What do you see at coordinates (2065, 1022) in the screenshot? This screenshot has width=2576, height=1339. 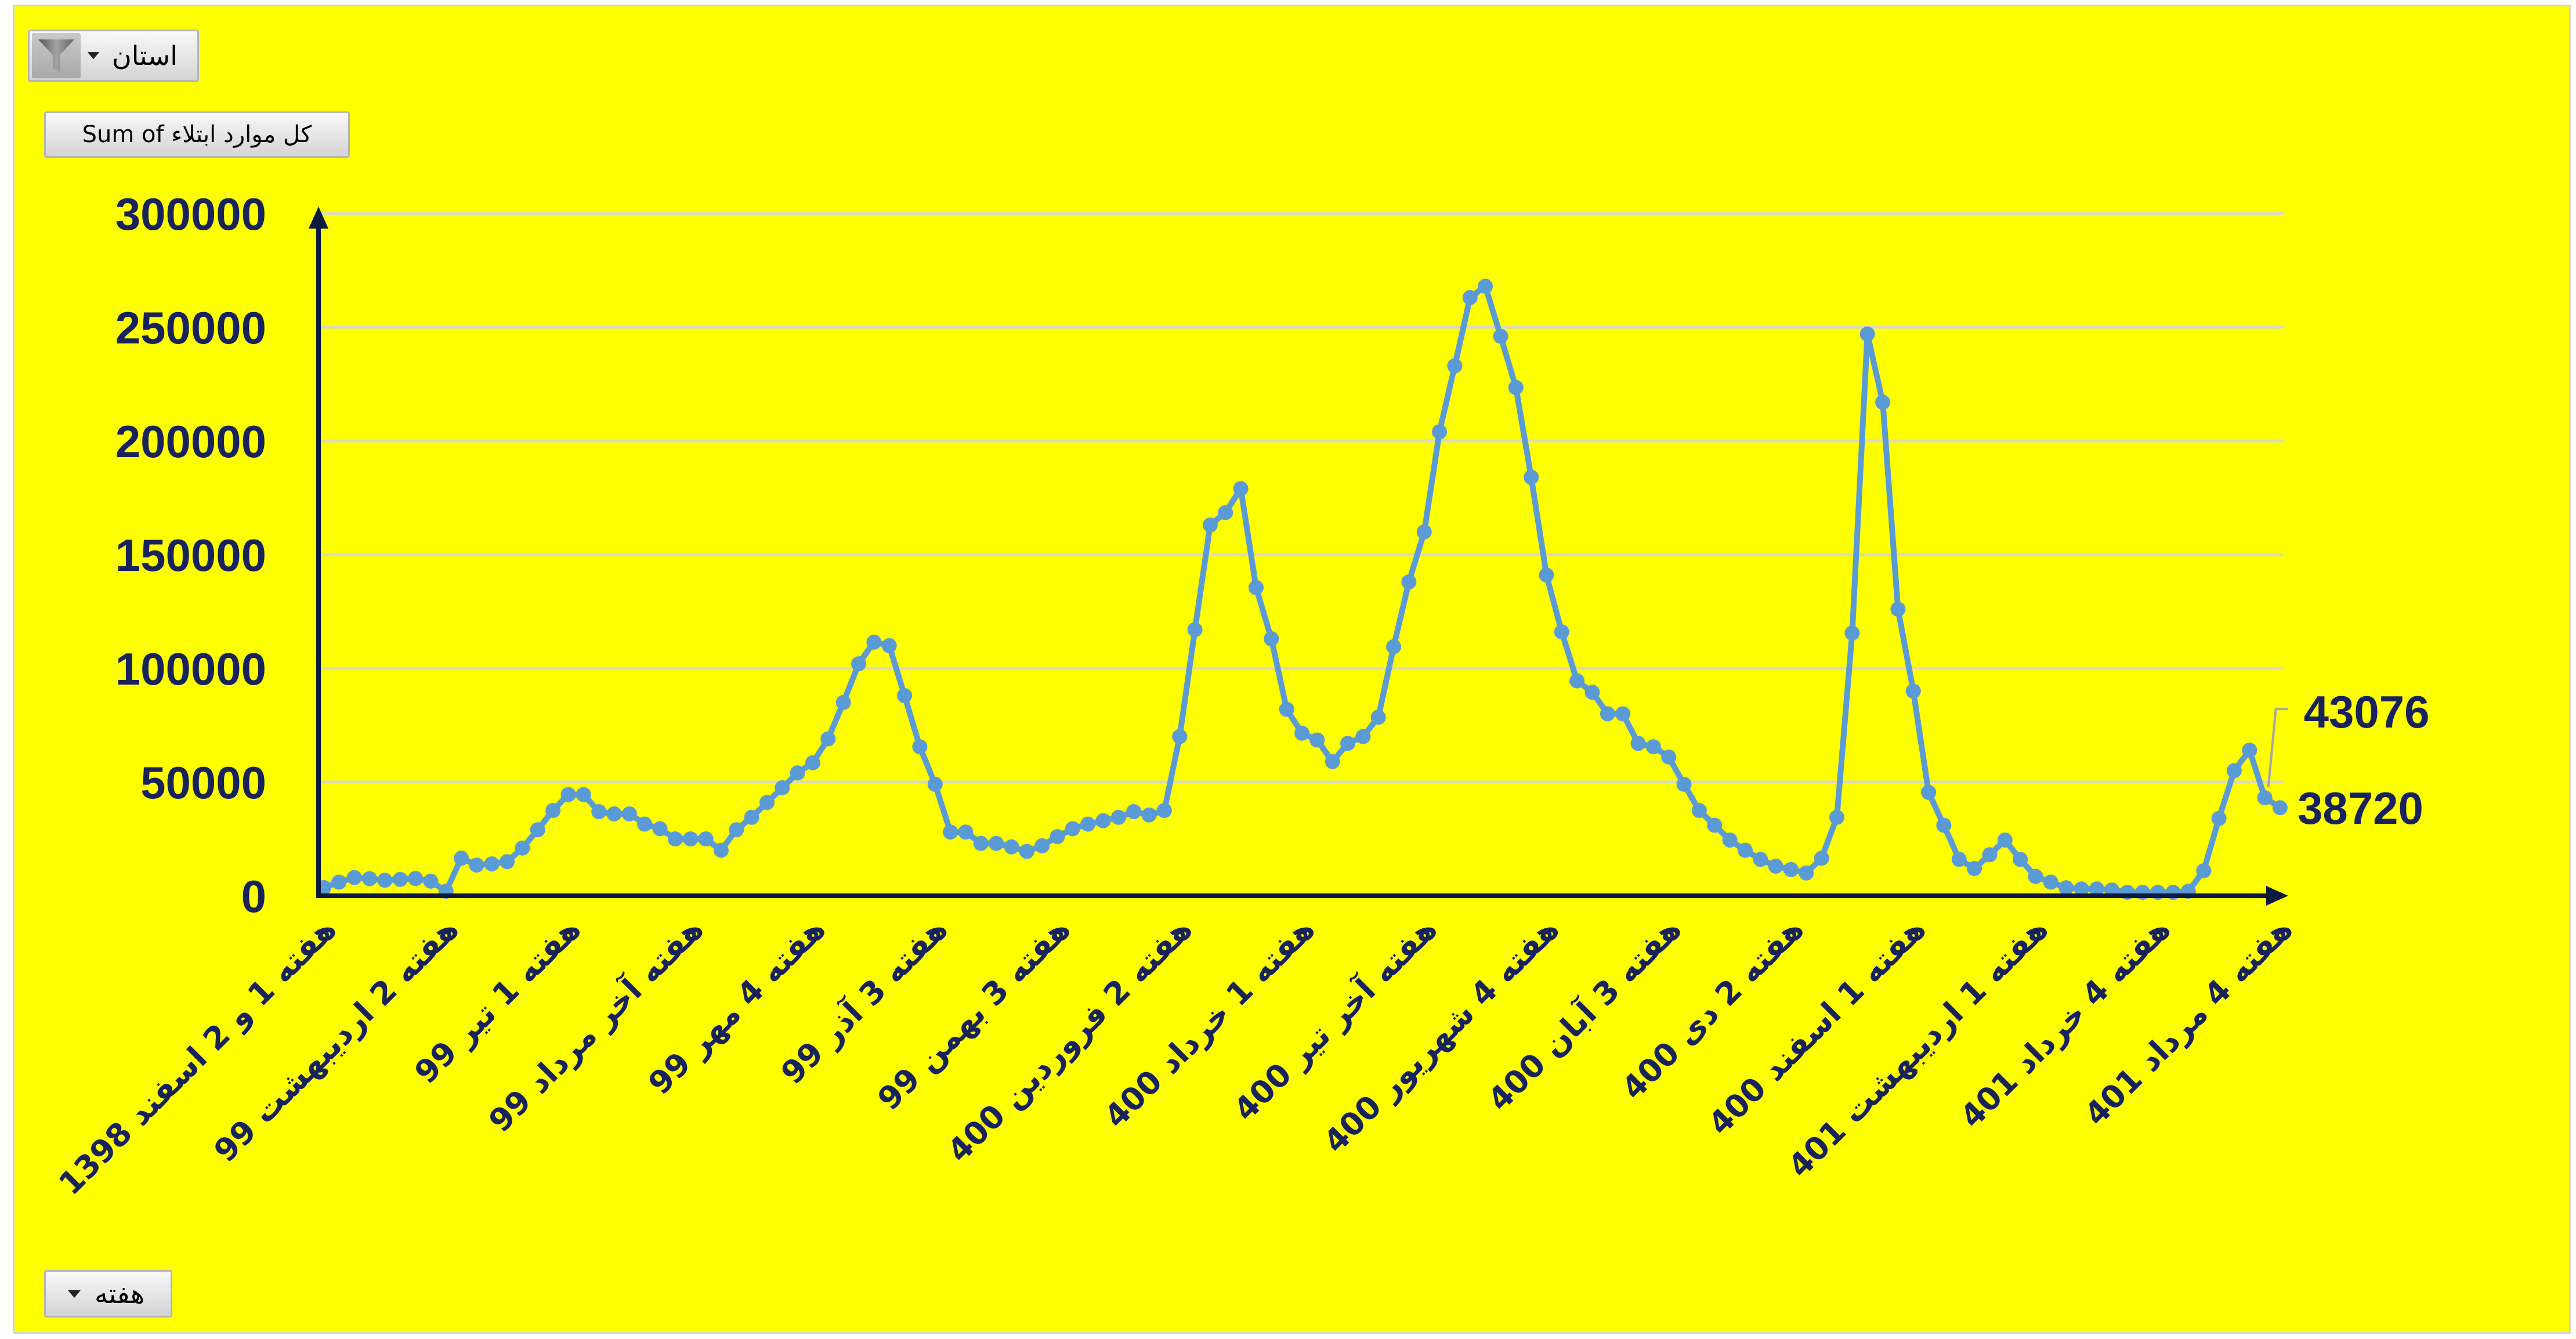 I see `x-tick-label: هفته 4 خرداد 401` at bounding box center [2065, 1022].